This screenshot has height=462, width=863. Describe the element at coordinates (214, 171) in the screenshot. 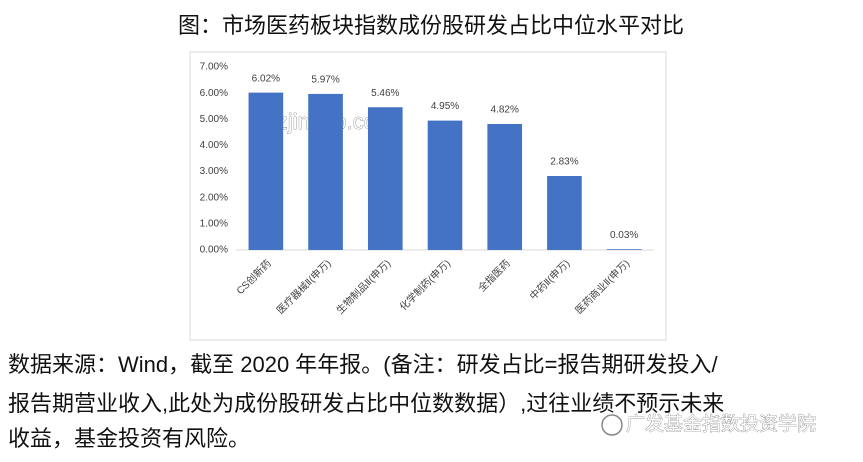

I see `y-tick-label: 3.00%` at that location.